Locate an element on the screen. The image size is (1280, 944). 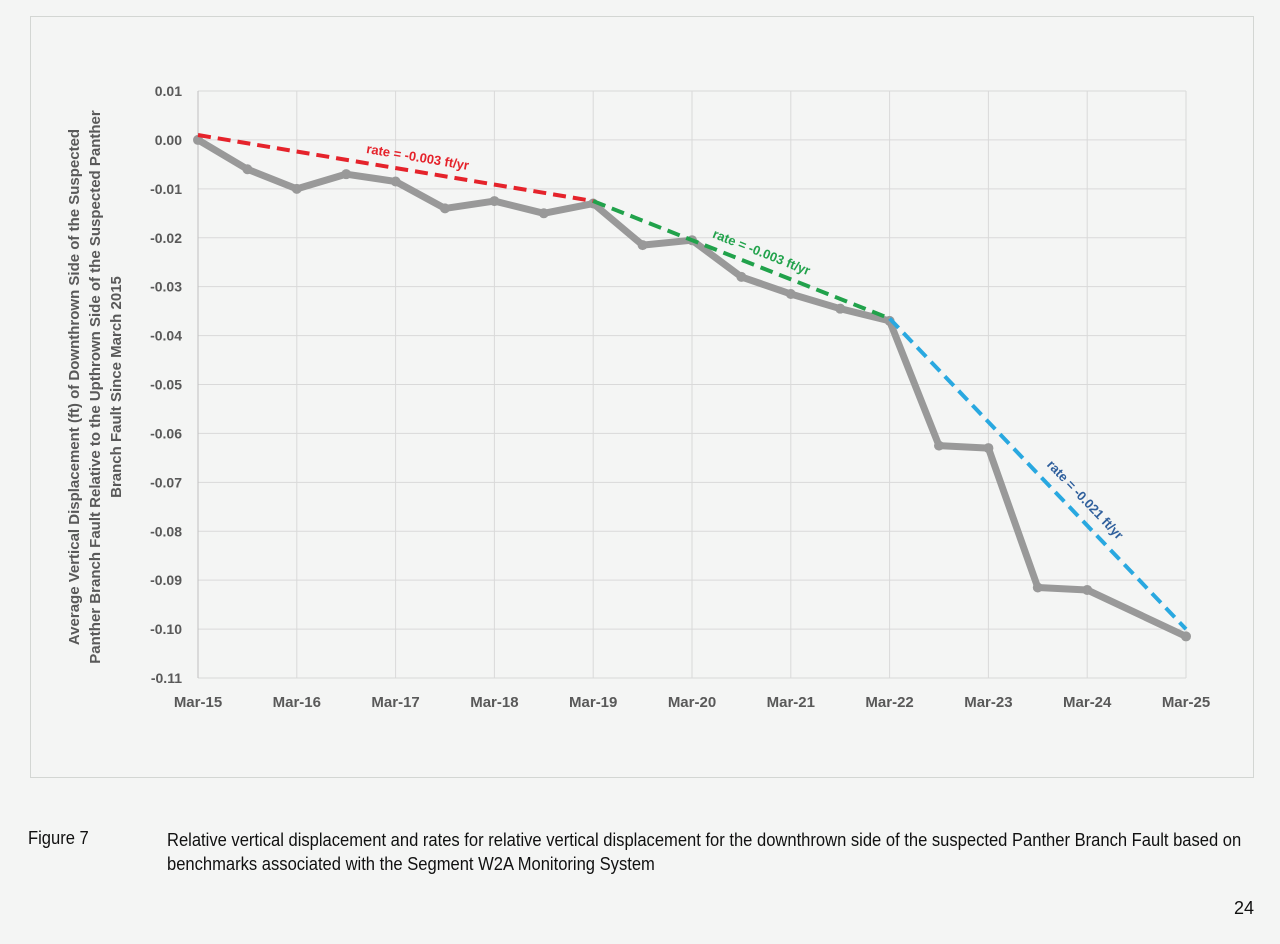
y-tick-label: -0.09 is located at coordinates (166, 580).